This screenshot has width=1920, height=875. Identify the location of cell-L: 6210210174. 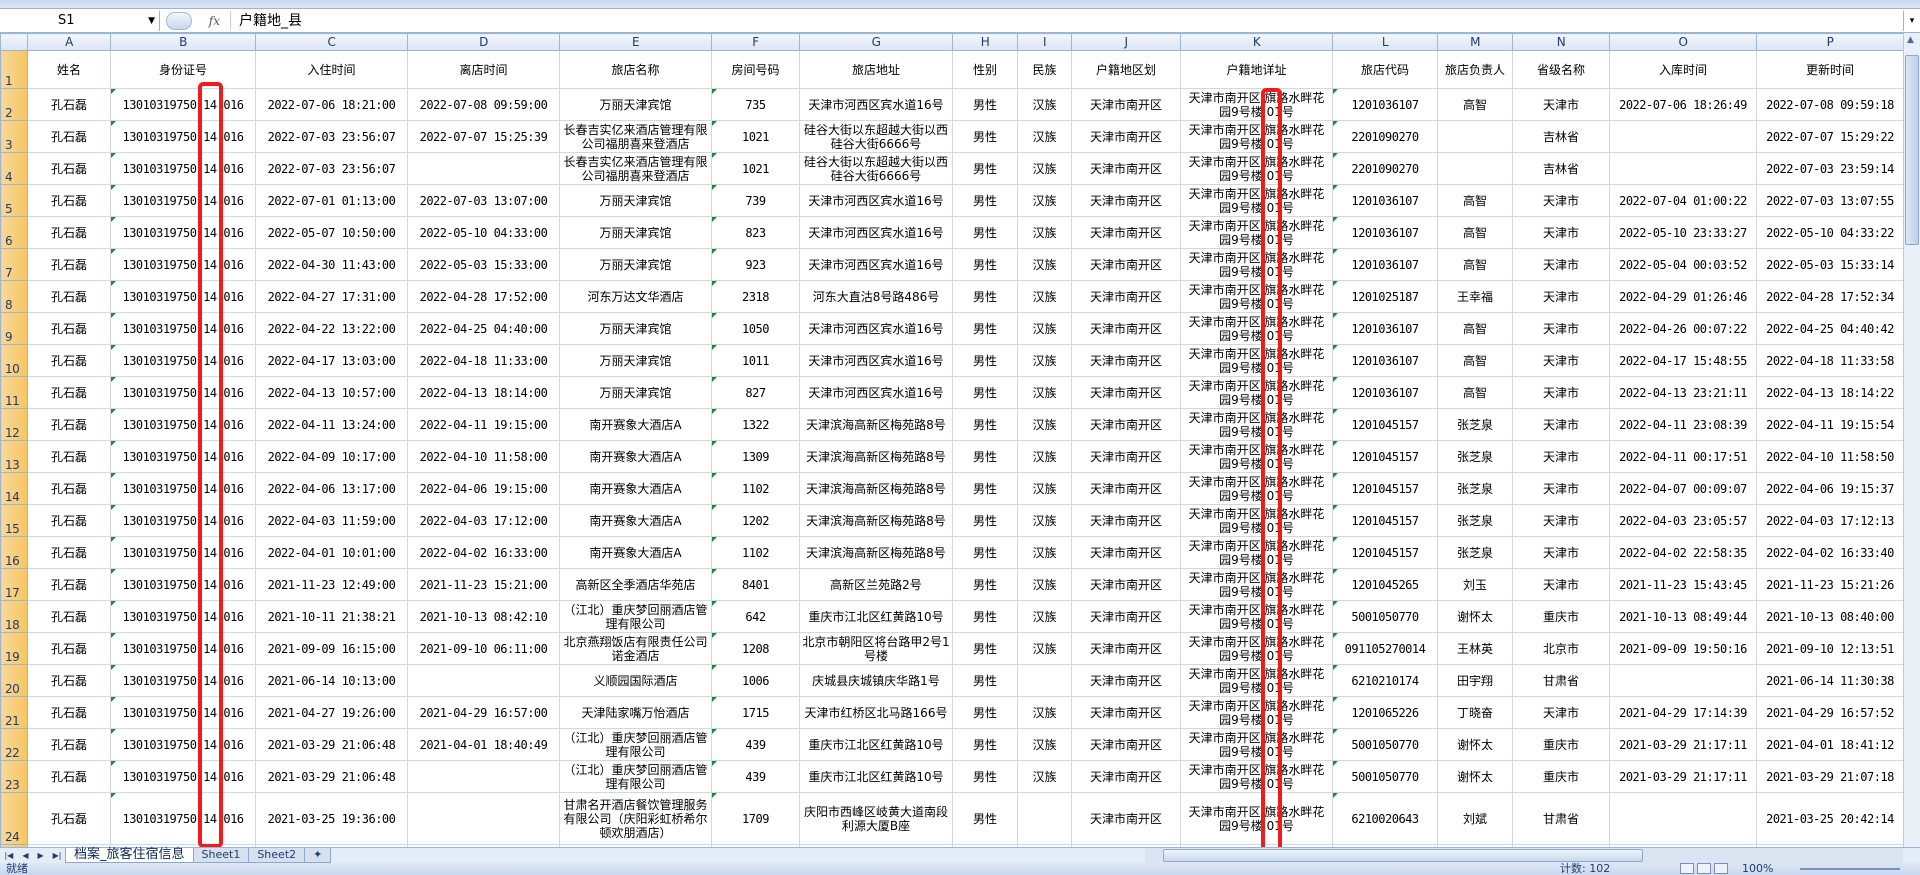
(1385, 680).